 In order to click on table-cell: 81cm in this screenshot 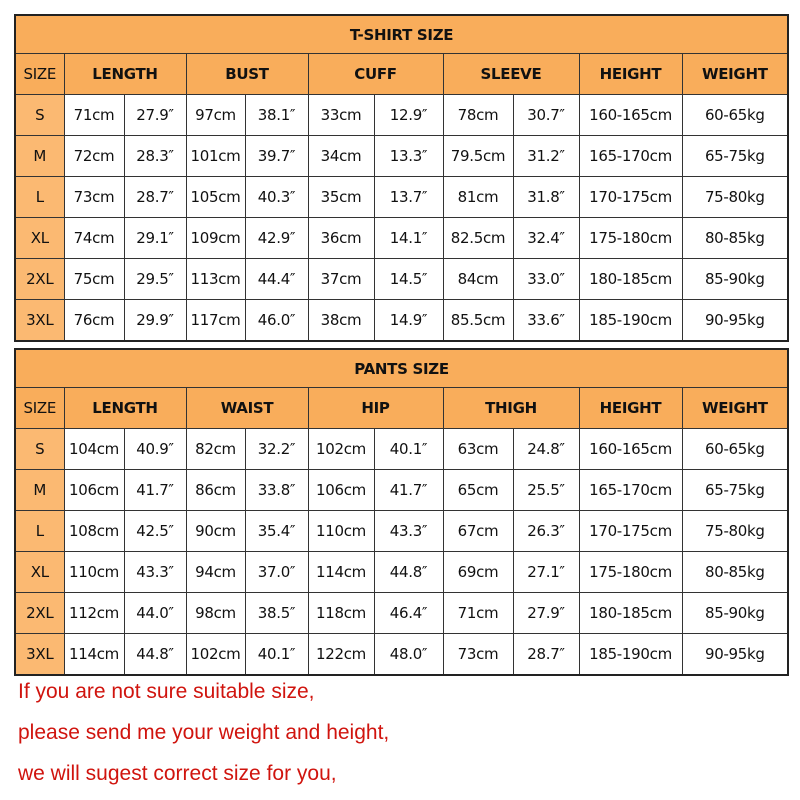, I will do `click(478, 197)`.